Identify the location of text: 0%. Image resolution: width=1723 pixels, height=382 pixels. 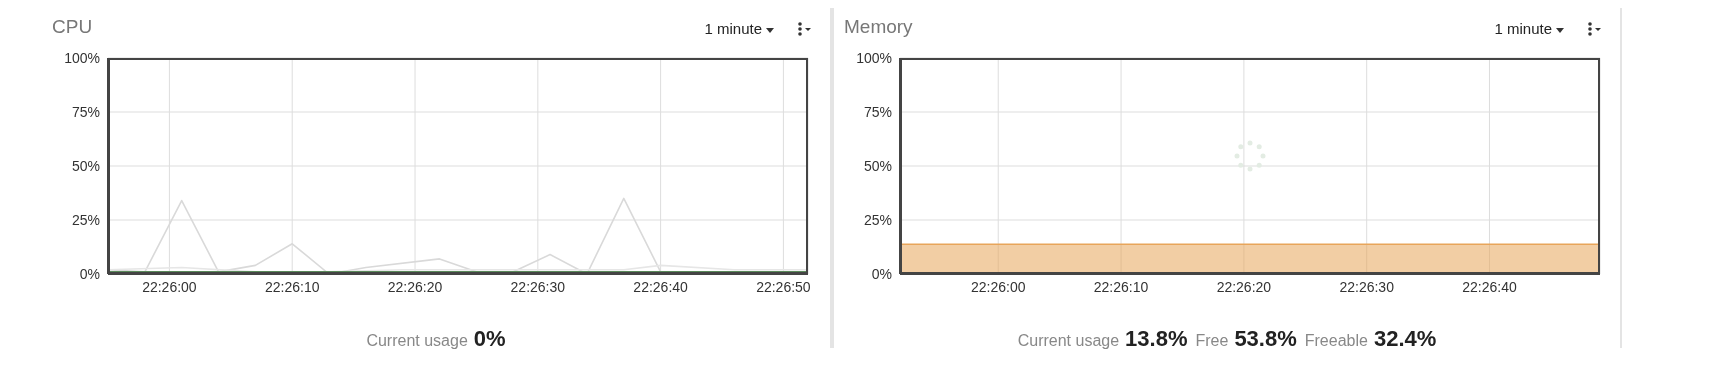
(489, 338).